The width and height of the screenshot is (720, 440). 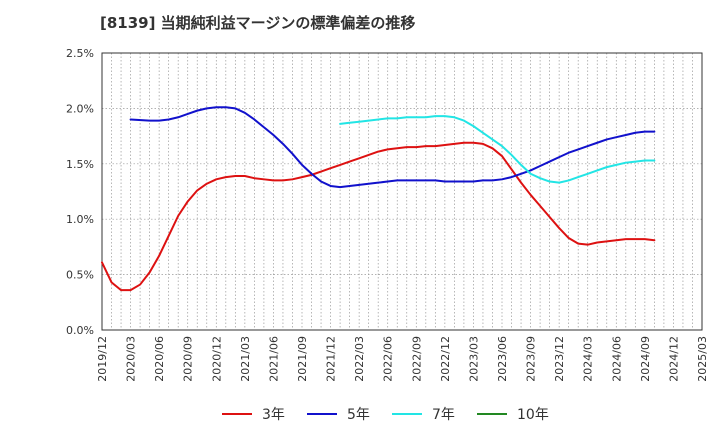 What do you see at coordinates (385, 415) in the screenshot?
I see `legend: 3年 5年 7年 10年` at bounding box center [385, 415].